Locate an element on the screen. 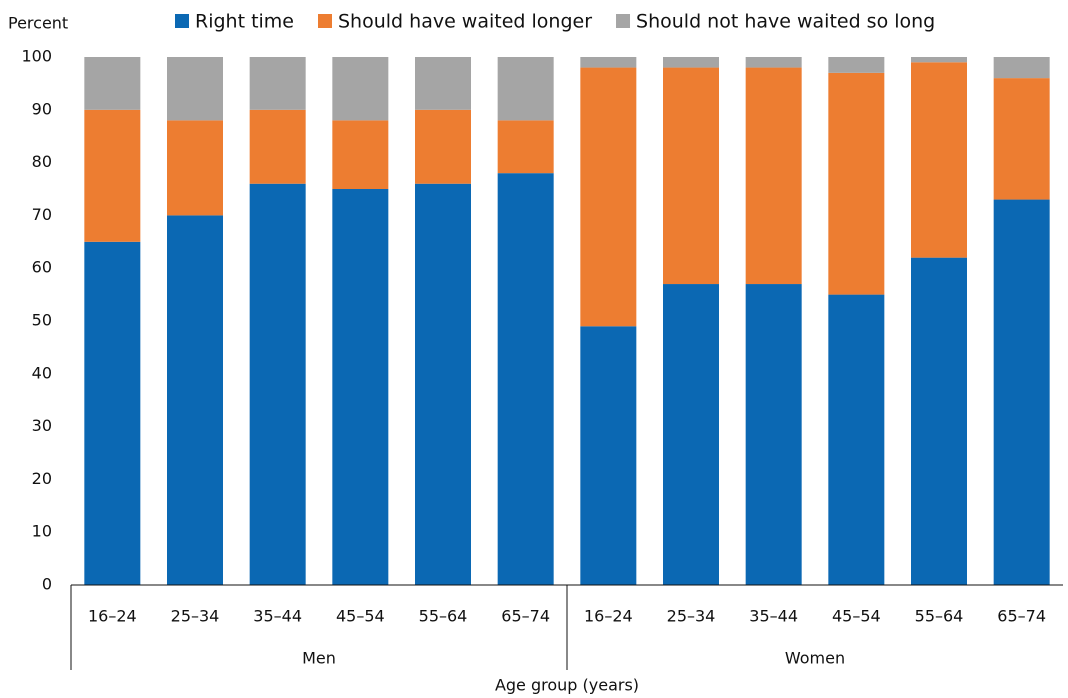  legend-label: Should not have waited so long is located at coordinates (785, 22).